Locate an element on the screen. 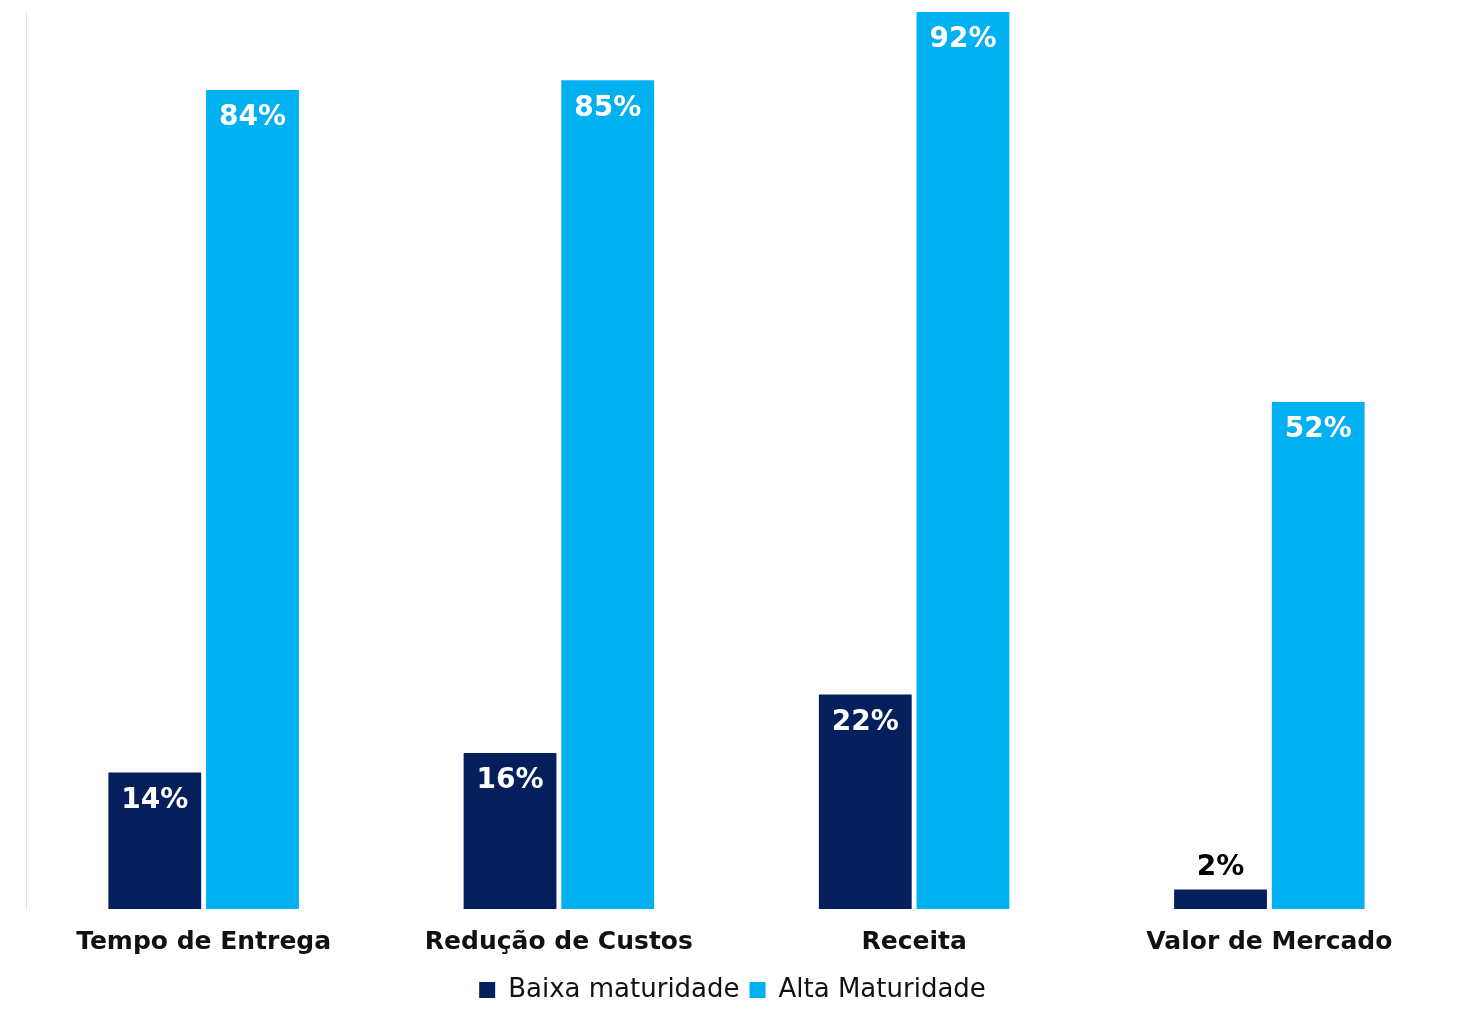 The width and height of the screenshot is (1465, 1025). data-label: 14% is located at coordinates (155, 798).